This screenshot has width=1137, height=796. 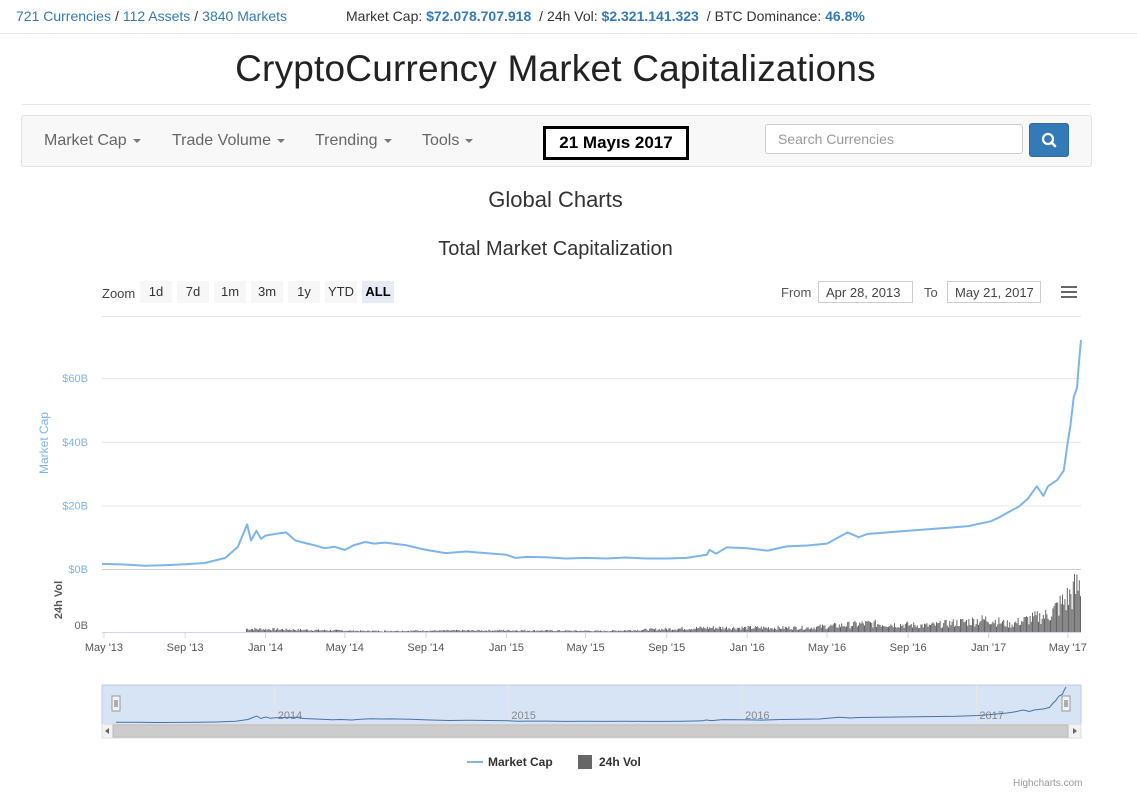 I want to click on assets-link: 112 Assets, so click(x=156, y=16).